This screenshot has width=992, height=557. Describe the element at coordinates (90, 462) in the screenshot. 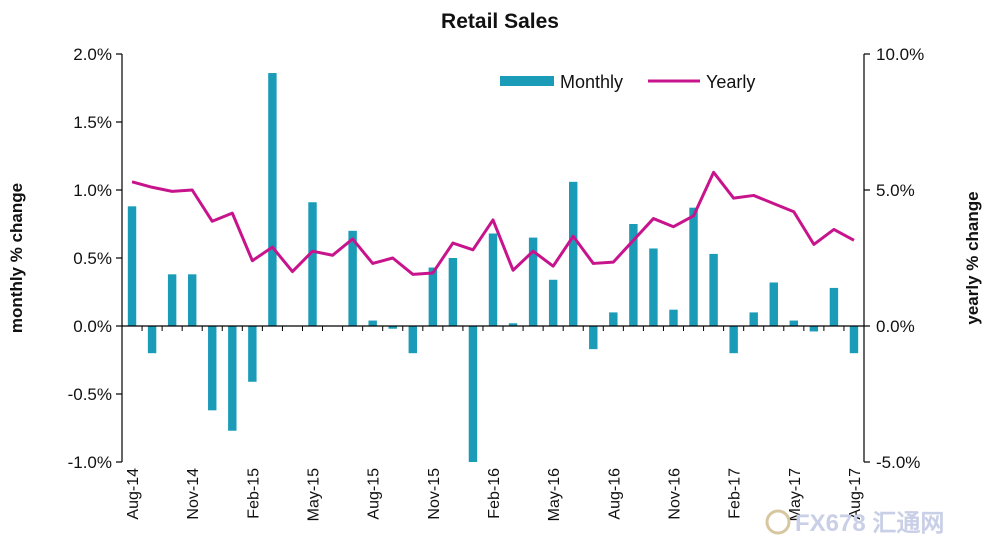

I see `left-tick-label: -1.0%` at that location.